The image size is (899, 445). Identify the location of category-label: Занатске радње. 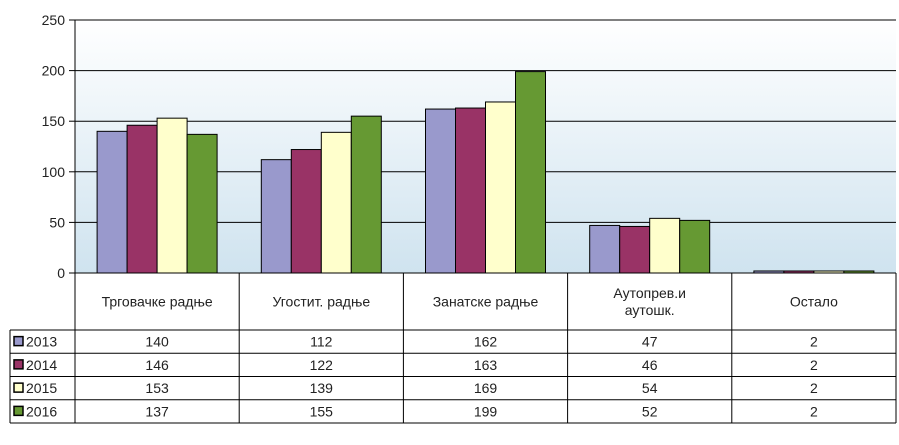
(486, 302).